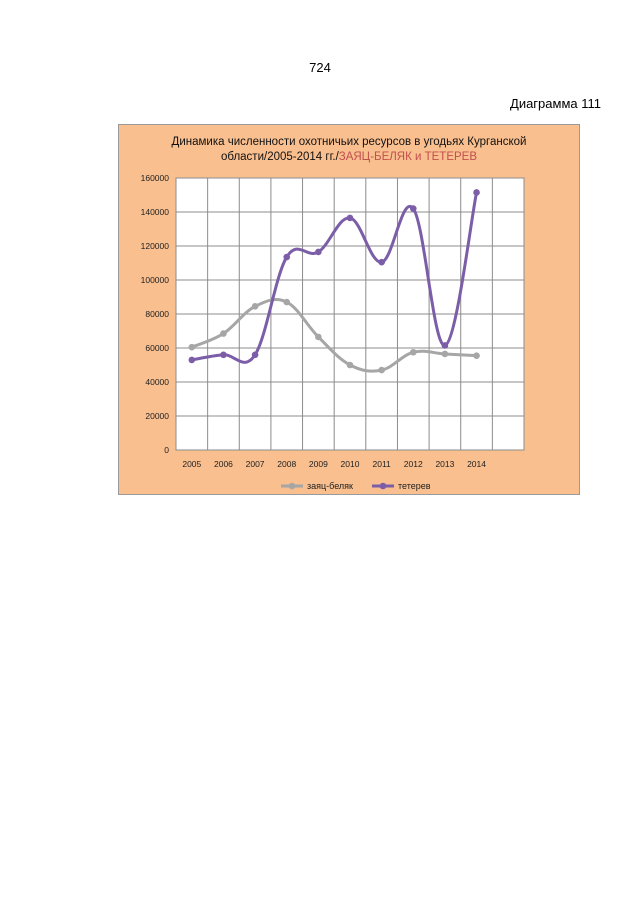 Image resolution: width=640 pixels, height=905 pixels. What do you see at coordinates (155, 280) in the screenshot?
I see `y-tick-label: 100000` at bounding box center [155, 280].